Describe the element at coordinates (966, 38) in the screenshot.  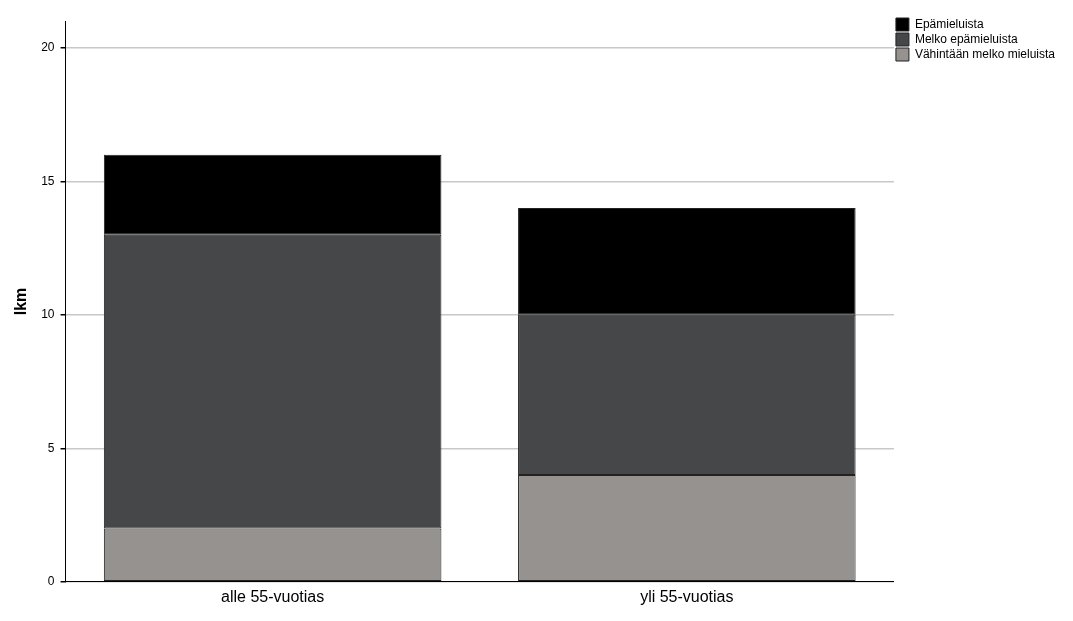
I see `legend-label: Melko epämieluista` at that location.